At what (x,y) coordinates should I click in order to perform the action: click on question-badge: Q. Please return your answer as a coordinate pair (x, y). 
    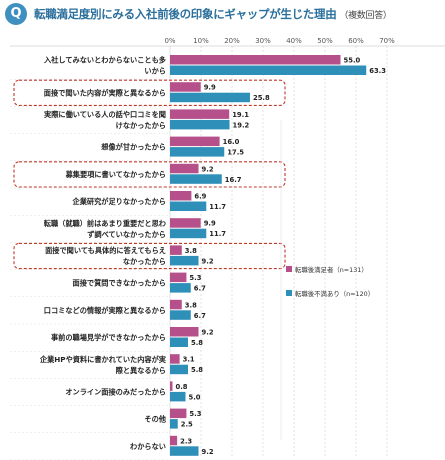
    Looking at the image, I should click on (16, 14).